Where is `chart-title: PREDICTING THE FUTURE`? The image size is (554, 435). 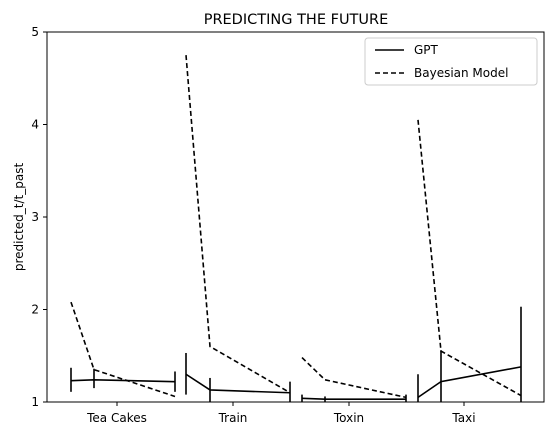 chart-title: PREDICTING THE FUTURE is located at coordinates (296, 20).